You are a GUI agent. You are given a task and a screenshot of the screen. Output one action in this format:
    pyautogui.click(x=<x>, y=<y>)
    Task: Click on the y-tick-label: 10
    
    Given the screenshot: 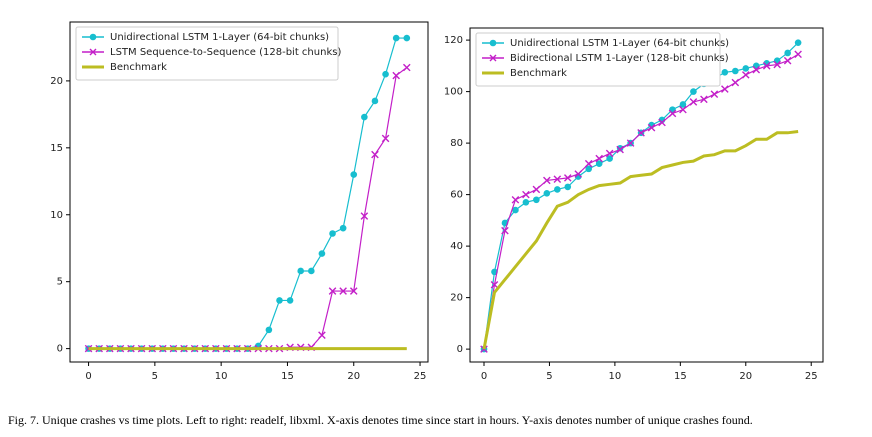 What is the action you would take?
    pyautogui.click(x=56, y=215)
    